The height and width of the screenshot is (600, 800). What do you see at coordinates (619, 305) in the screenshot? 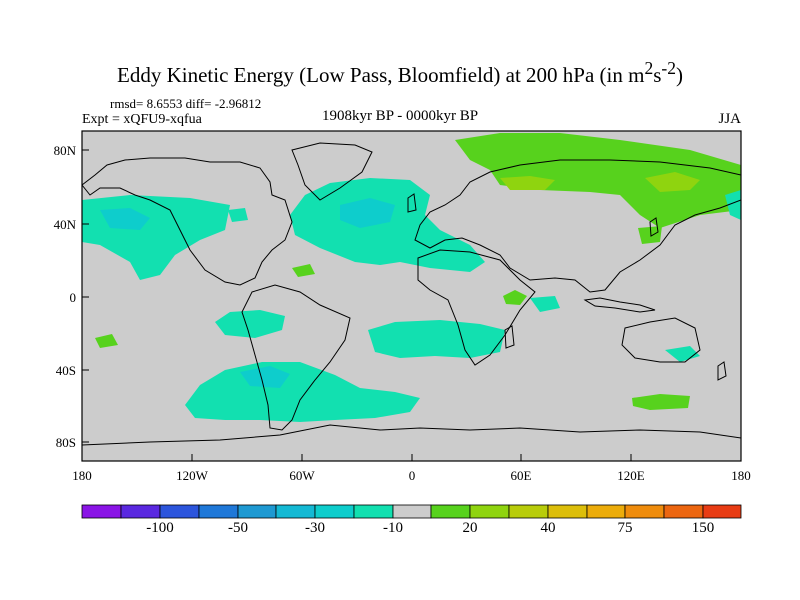
I see `coast-indonesia` at bounding box center [619, 305].